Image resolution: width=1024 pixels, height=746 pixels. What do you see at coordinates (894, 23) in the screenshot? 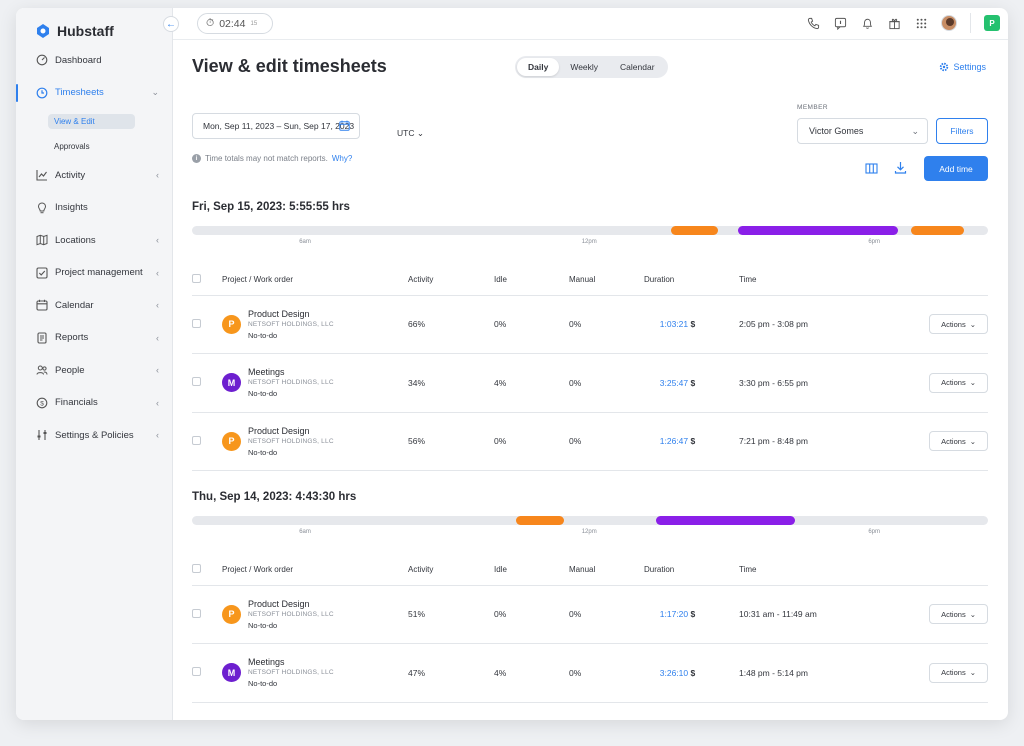
I see `gift-icon` at bounding box center [894, 23].